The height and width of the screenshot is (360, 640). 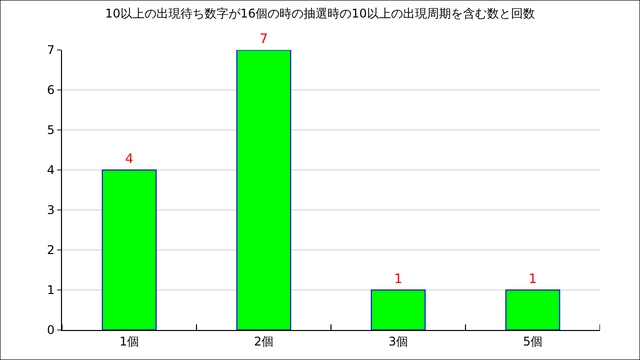 I want to click on y-tick-label: 1, so click(x=50, y=290).